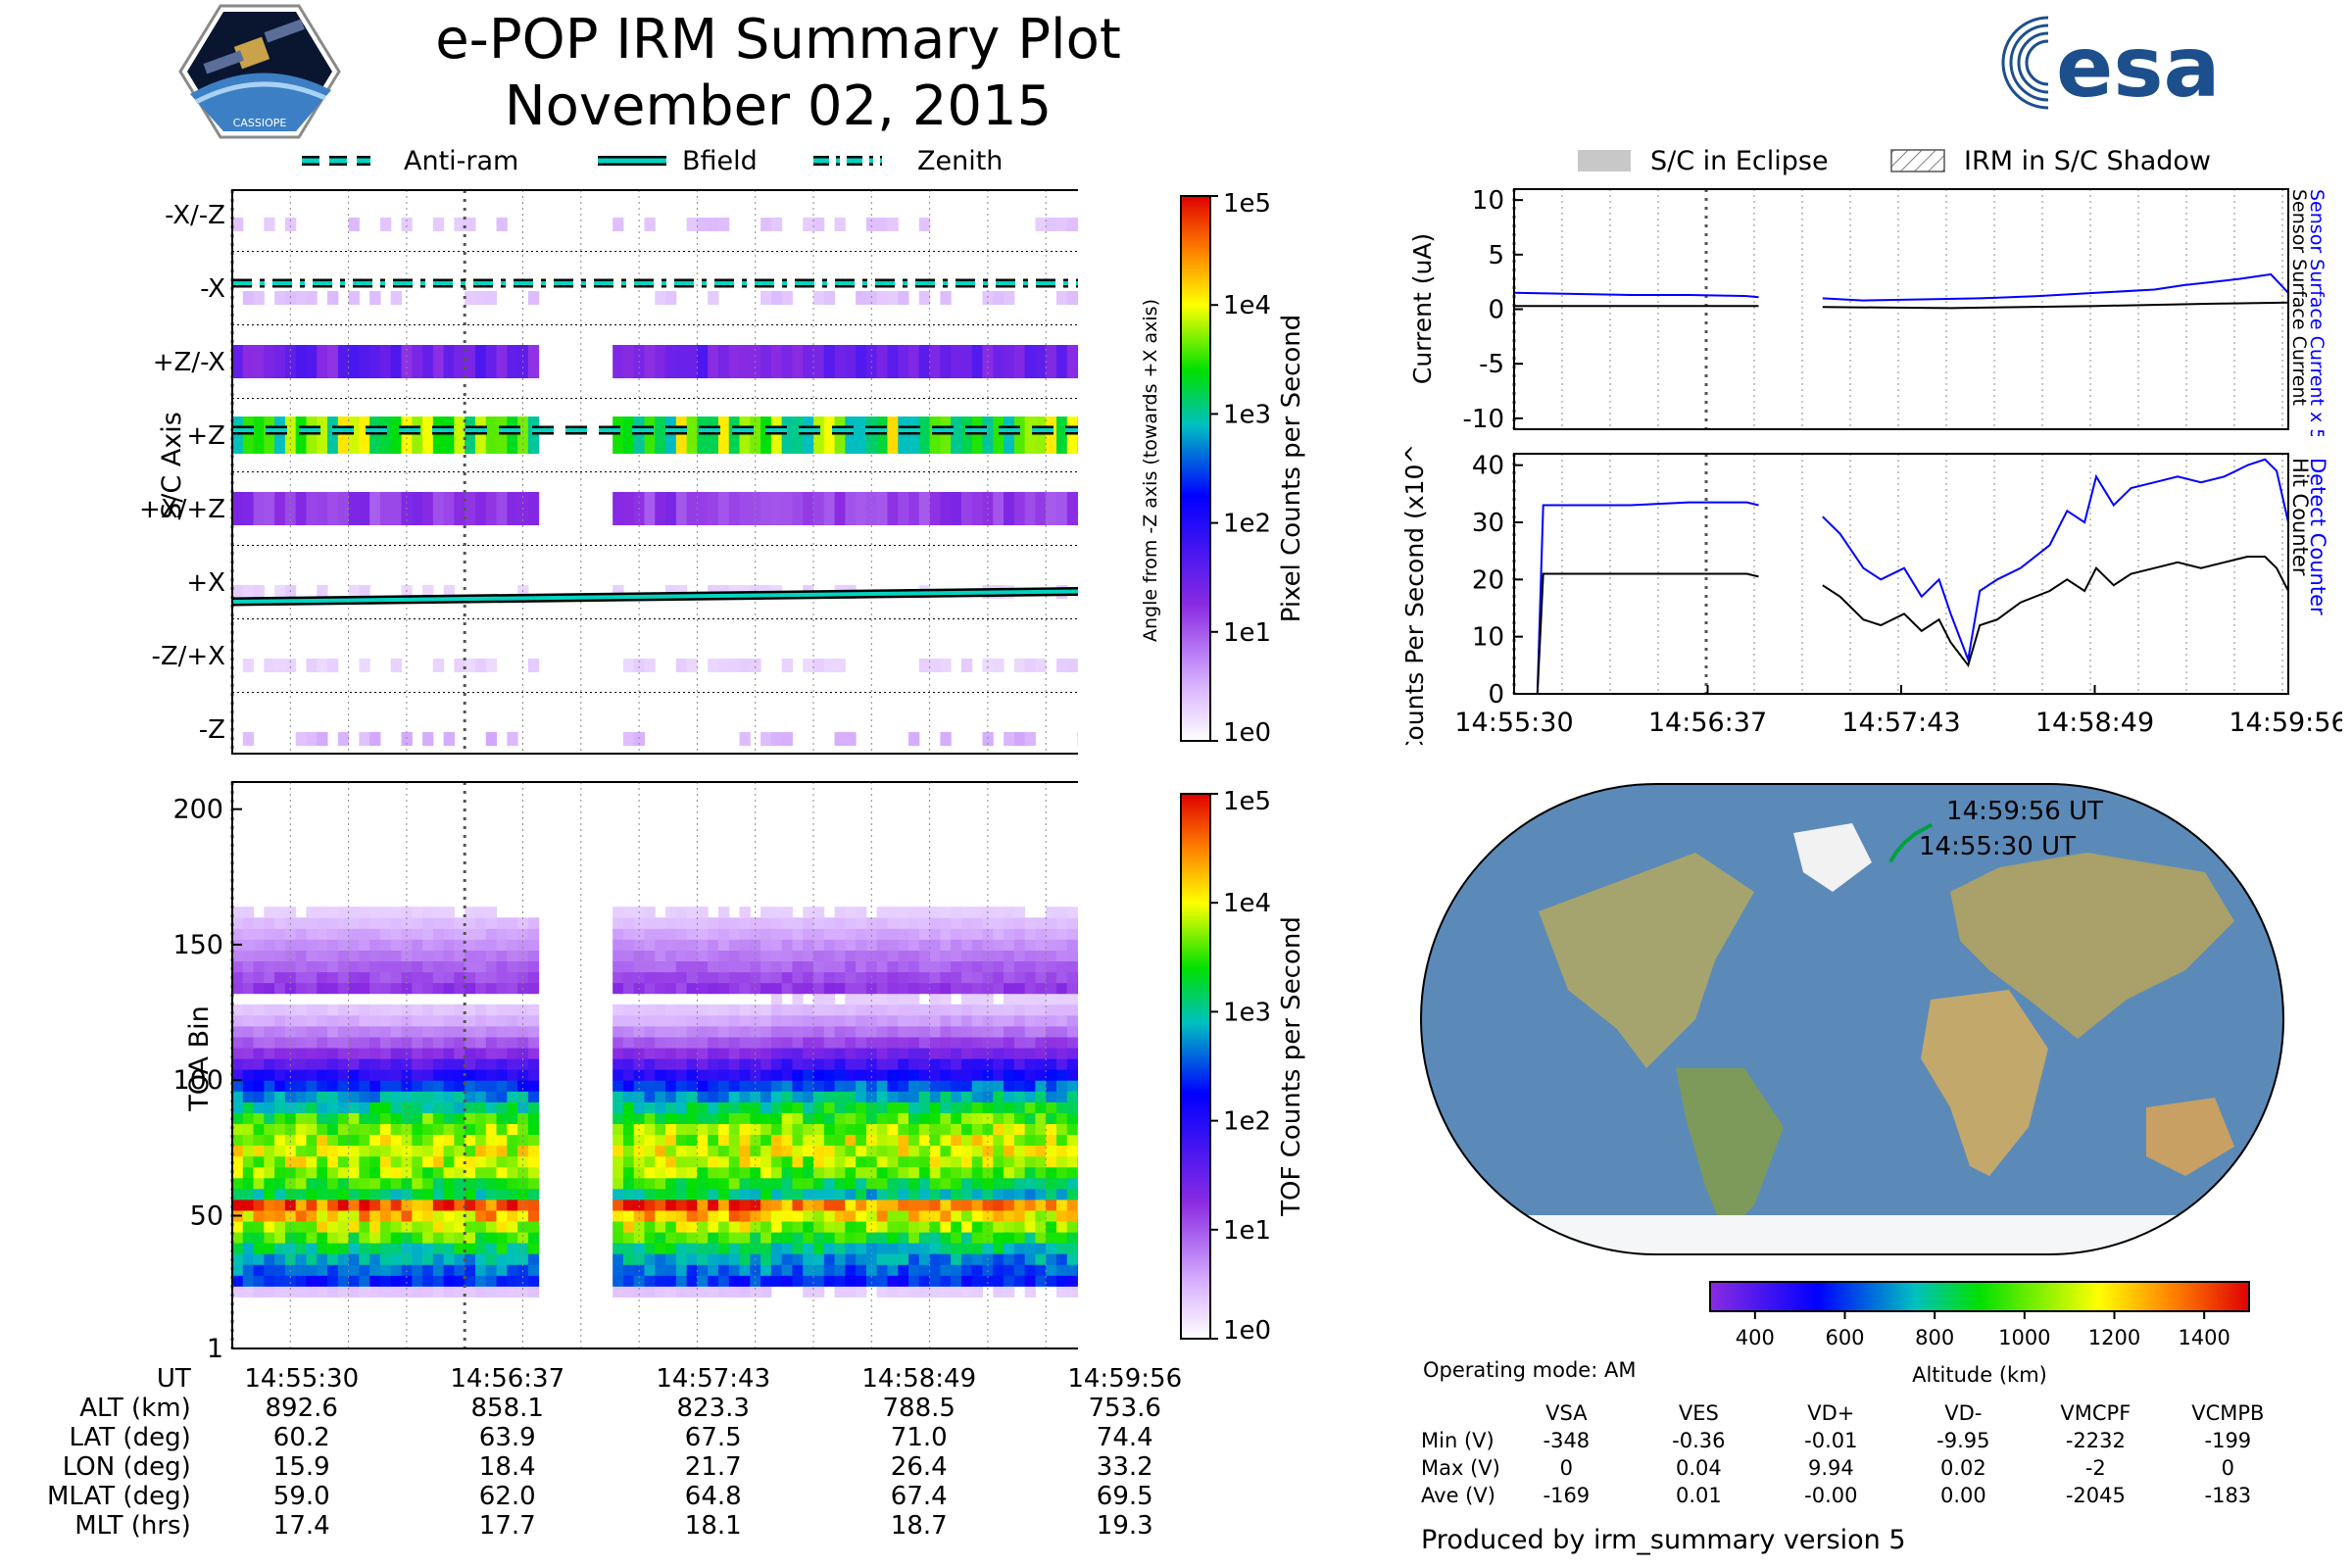  What do you see at coordinates (1247, 1231) in the screenshot?
I see `colorbar-tick-label: 1e1` at bounding box center [1247, 1231].